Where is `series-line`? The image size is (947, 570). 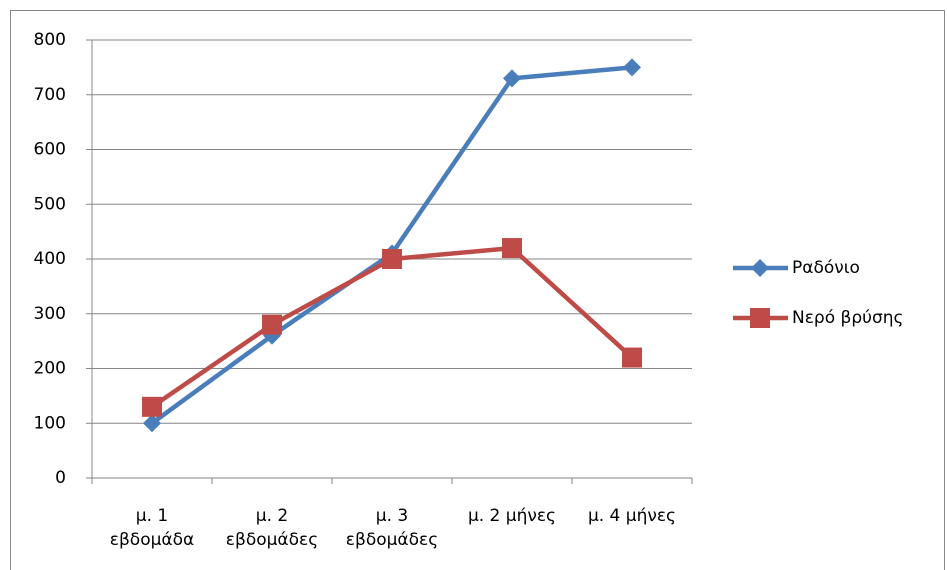 series-line is located at coordinates (392, 327).